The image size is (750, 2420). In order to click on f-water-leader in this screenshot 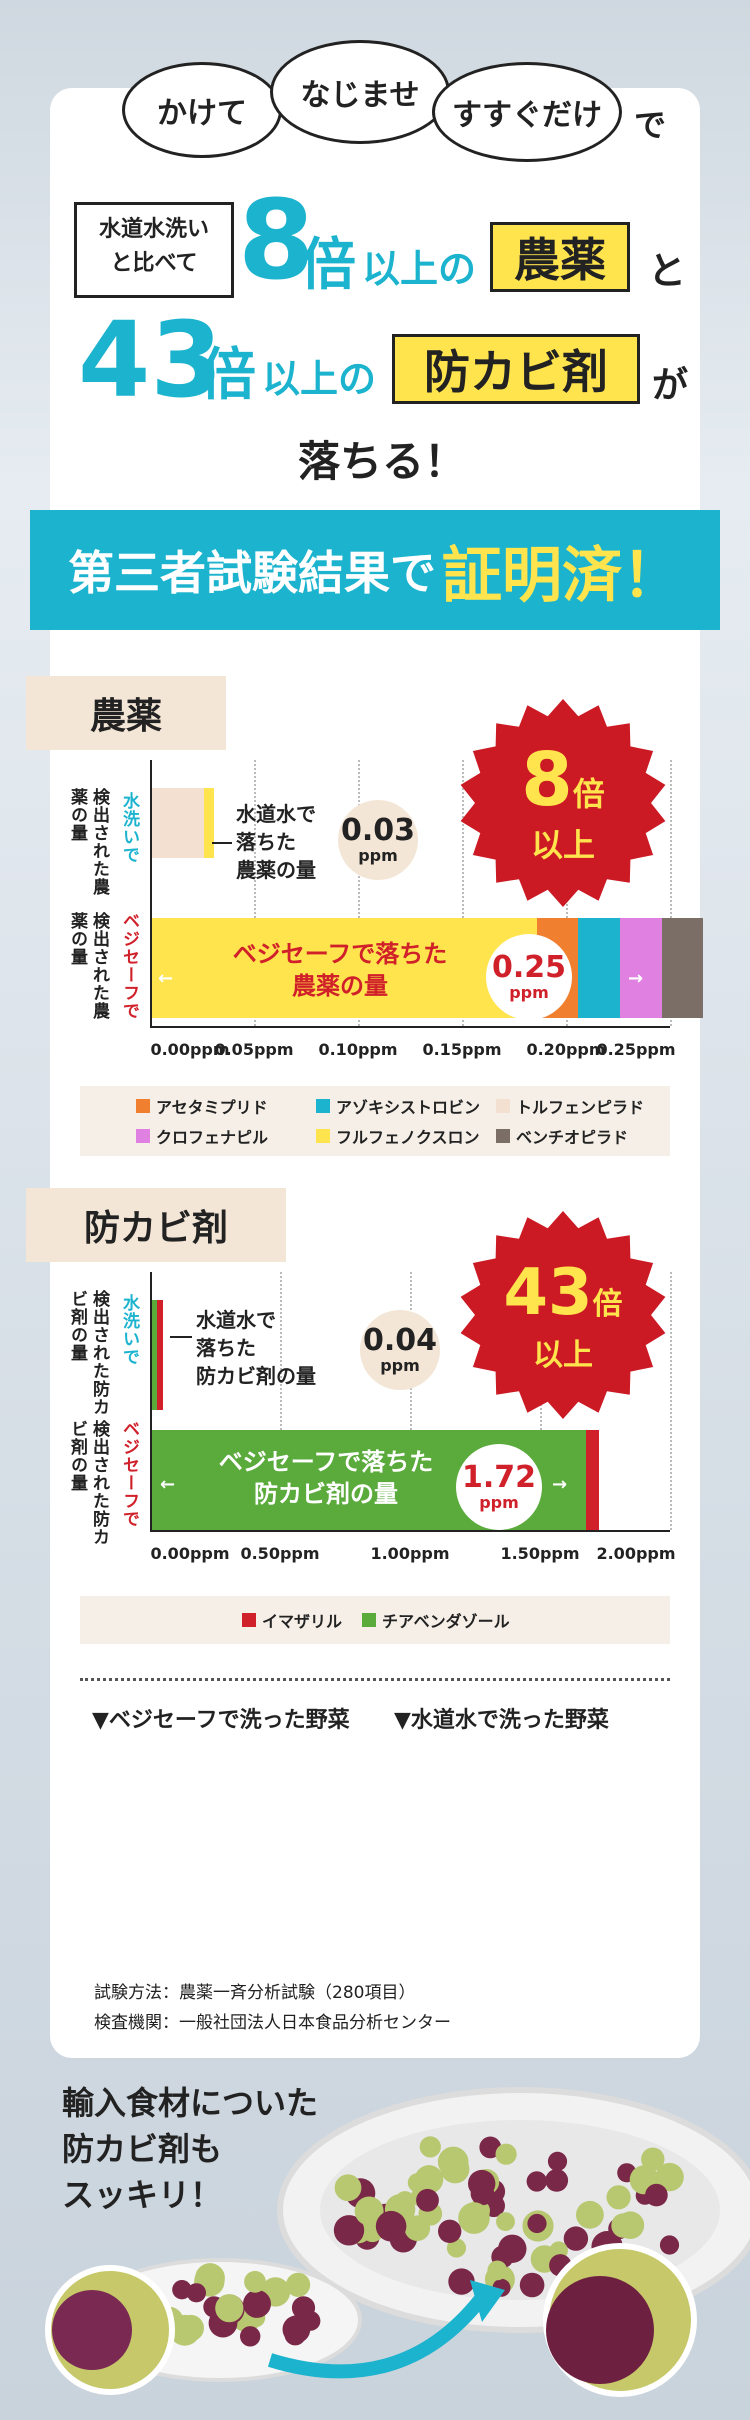, I will do `click(181, 1337)`.